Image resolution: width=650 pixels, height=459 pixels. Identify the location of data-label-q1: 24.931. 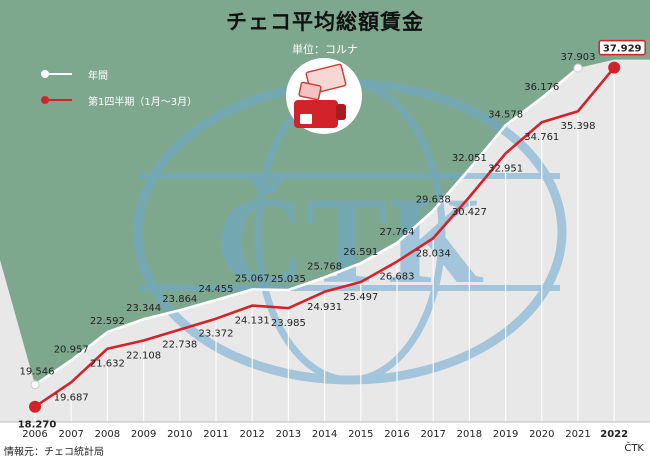
(324, 307).